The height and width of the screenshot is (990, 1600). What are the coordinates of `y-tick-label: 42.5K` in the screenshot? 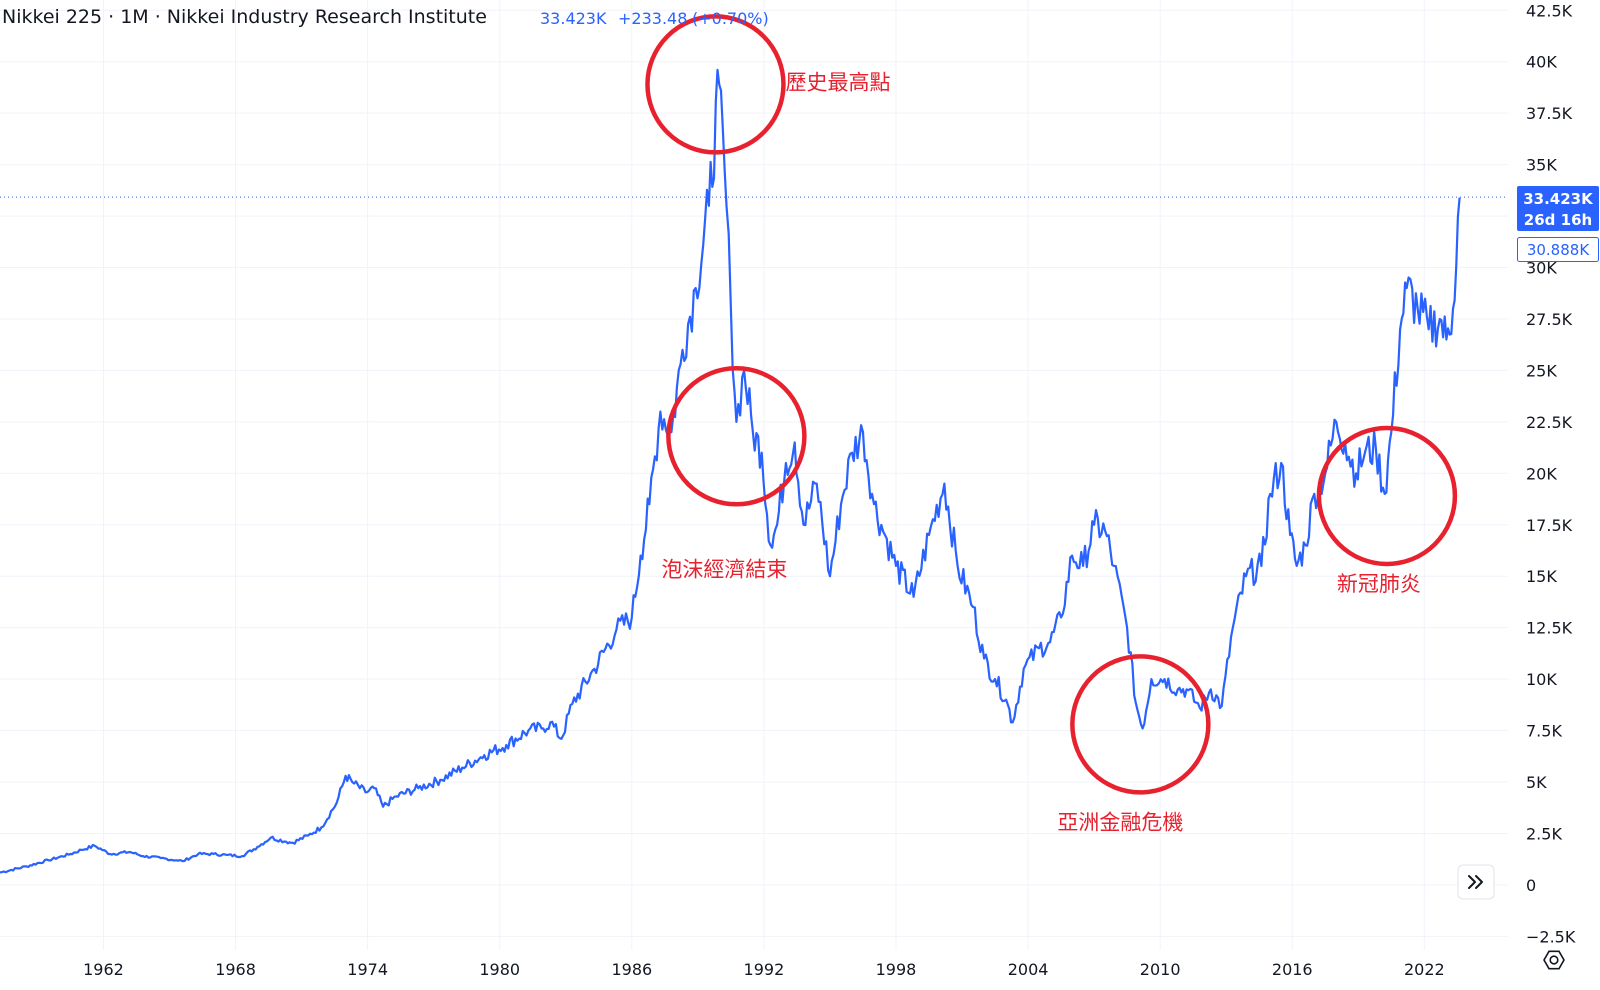 It's located at (1549, 10).